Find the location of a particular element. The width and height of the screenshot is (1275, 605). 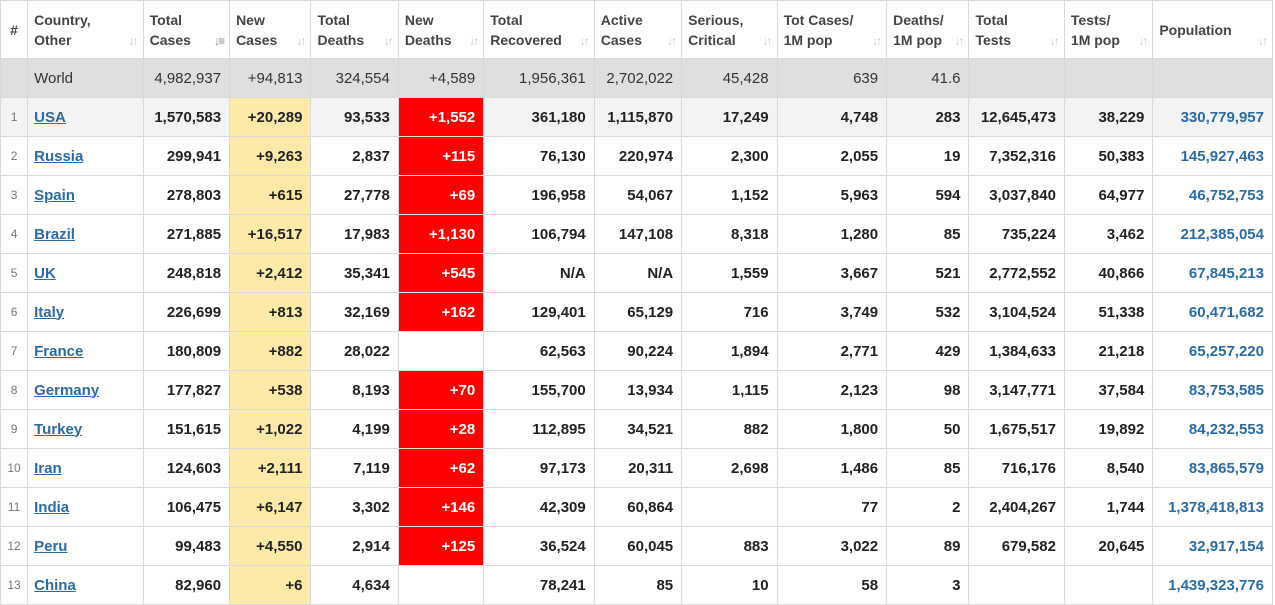

serious-cell: 716 is located at coordinates (729, 312).